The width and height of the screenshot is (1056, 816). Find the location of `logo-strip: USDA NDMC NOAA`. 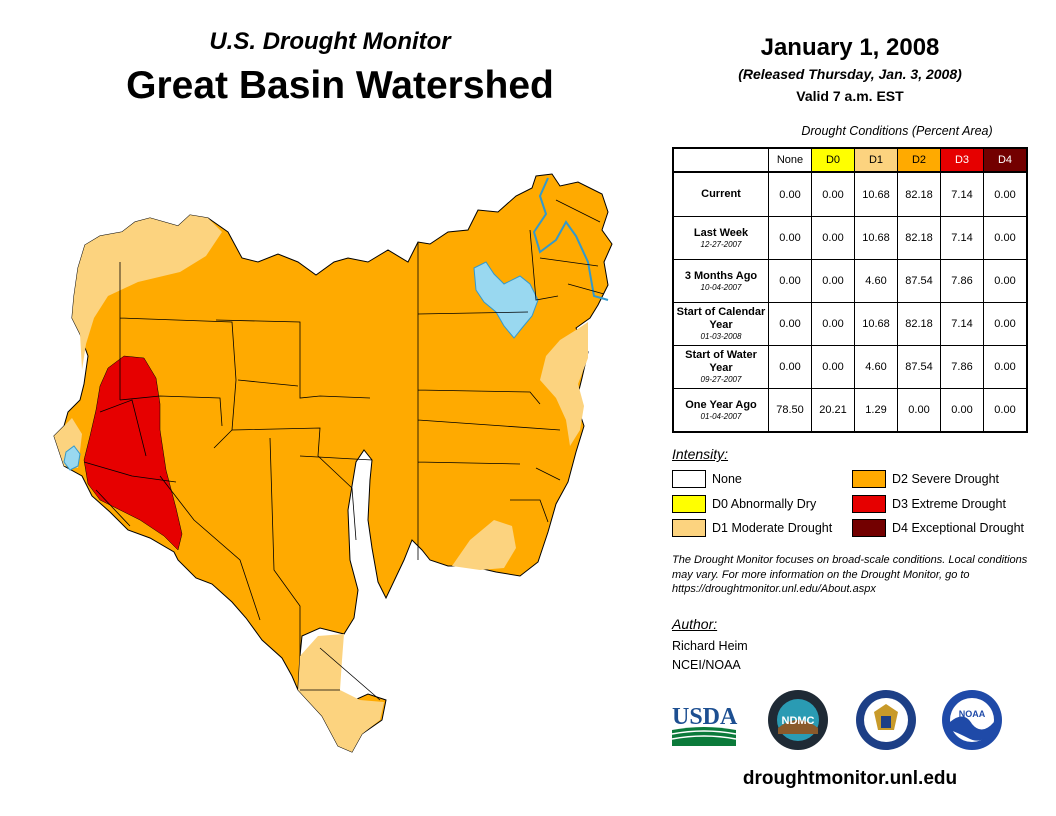

logo-strip: USDA NDMC NOAA is located at coordinates (836, 720).